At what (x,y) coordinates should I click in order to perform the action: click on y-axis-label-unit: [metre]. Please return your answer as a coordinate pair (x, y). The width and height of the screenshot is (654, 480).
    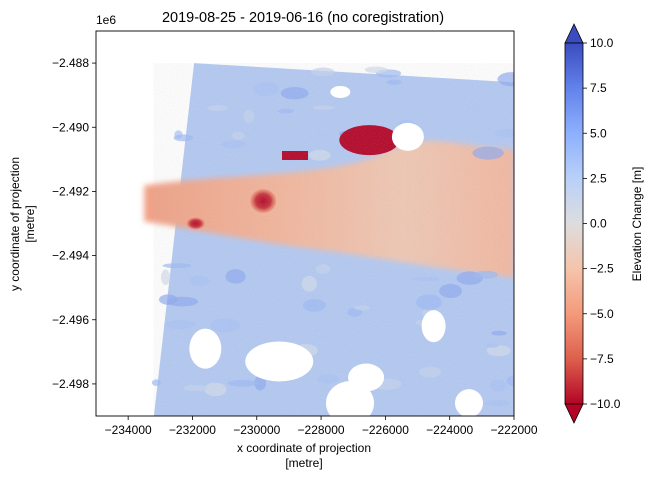
    Looking at the image, I should click on (30, 223).